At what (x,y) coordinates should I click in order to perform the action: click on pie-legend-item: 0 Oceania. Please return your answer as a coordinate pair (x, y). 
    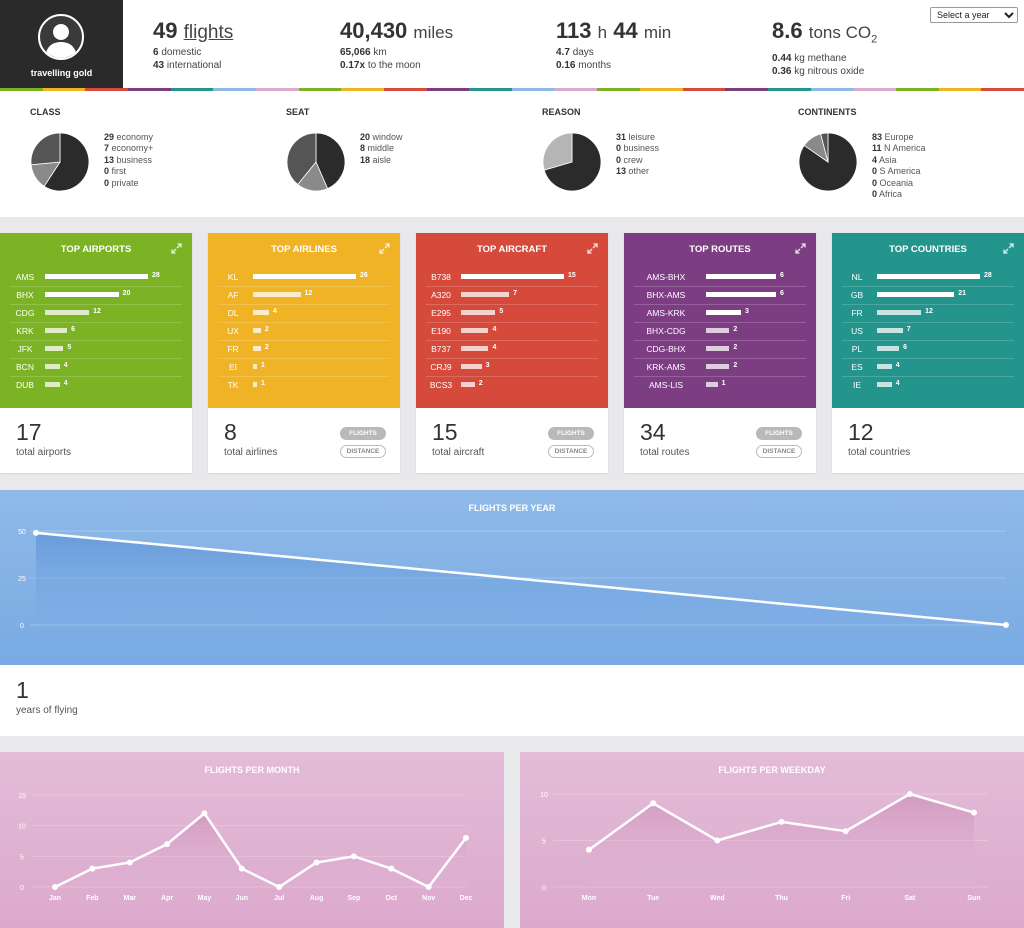
    Looking at the image, I should click on (899, 183).